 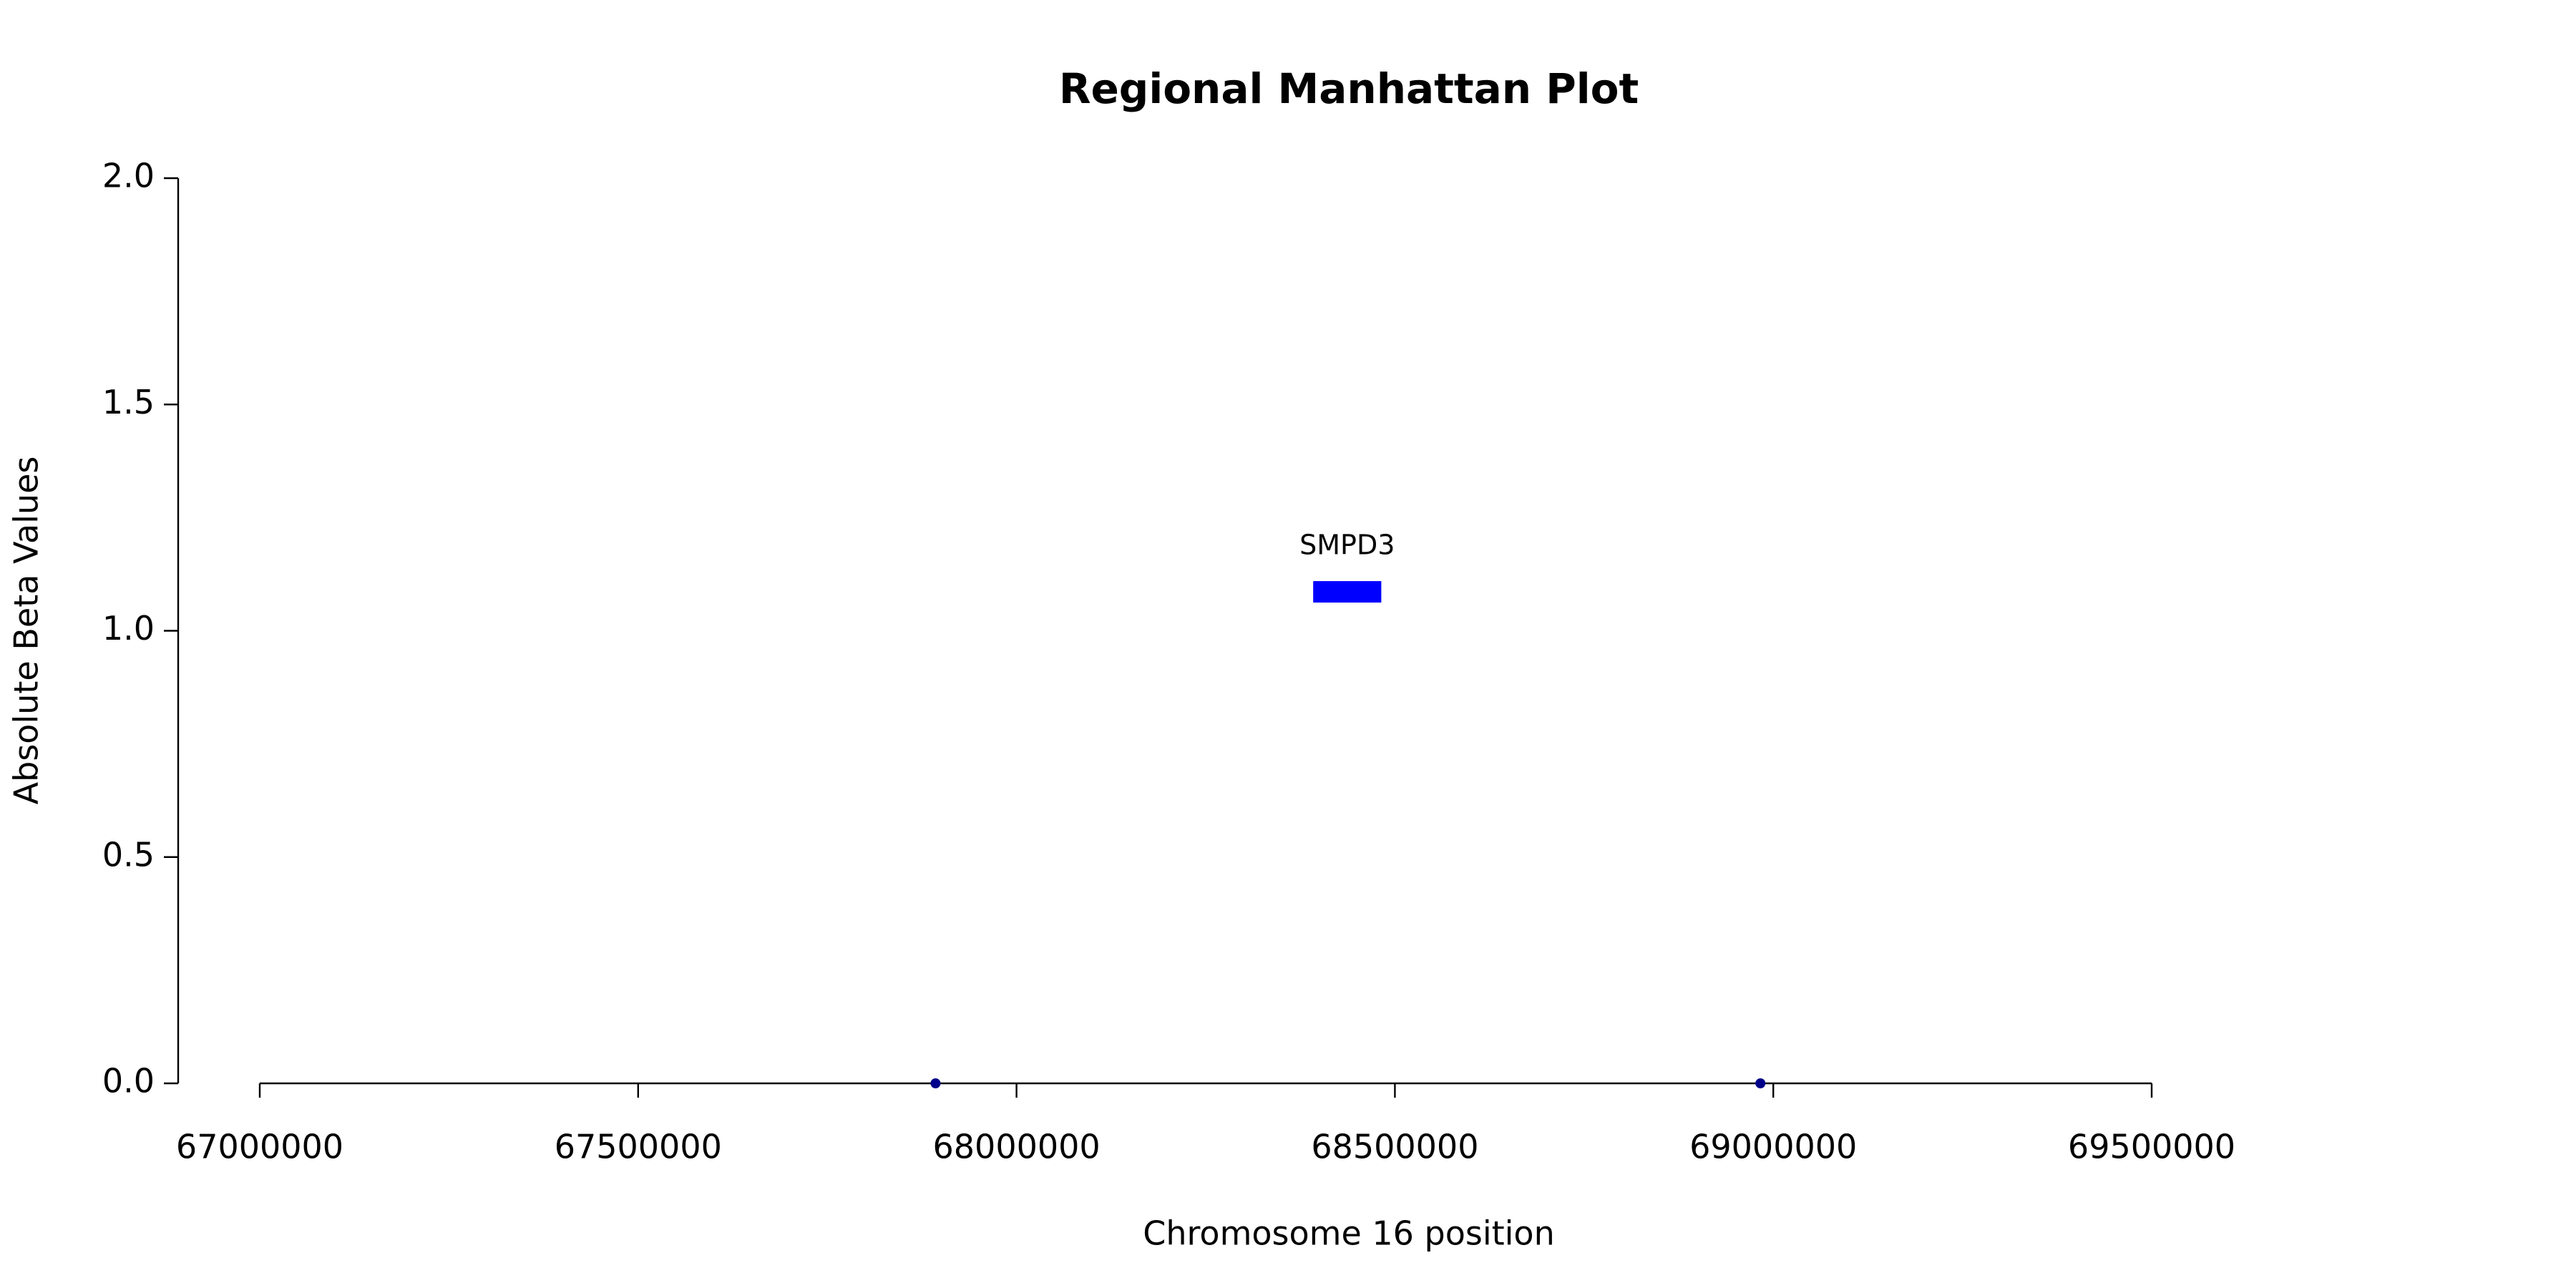 What do you see at coordinates (128, 402) in the screenshot?
I see `y-tick-label: 1.5` at bounding box center [128, 402].